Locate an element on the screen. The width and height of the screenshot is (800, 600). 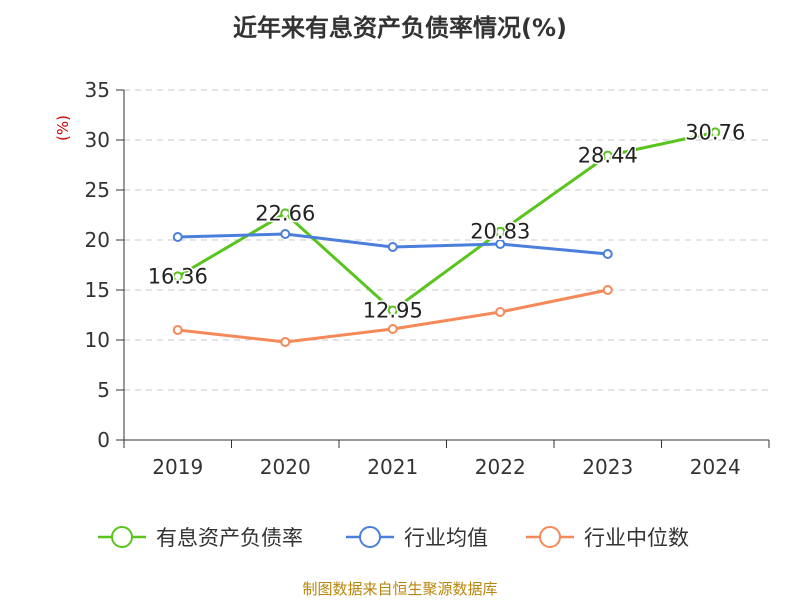
data-label: 20.83 is located at coordinates (500, 232).